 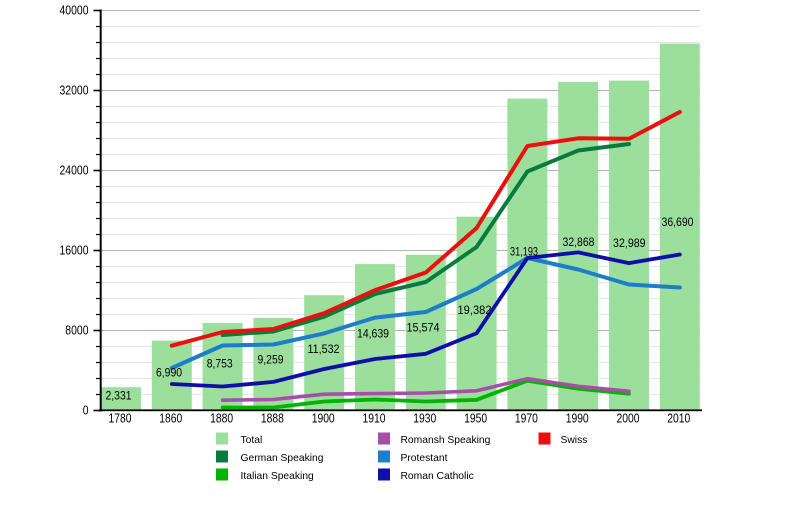 I want to click on svg-text: 15,574, so click(x=423, y=328).